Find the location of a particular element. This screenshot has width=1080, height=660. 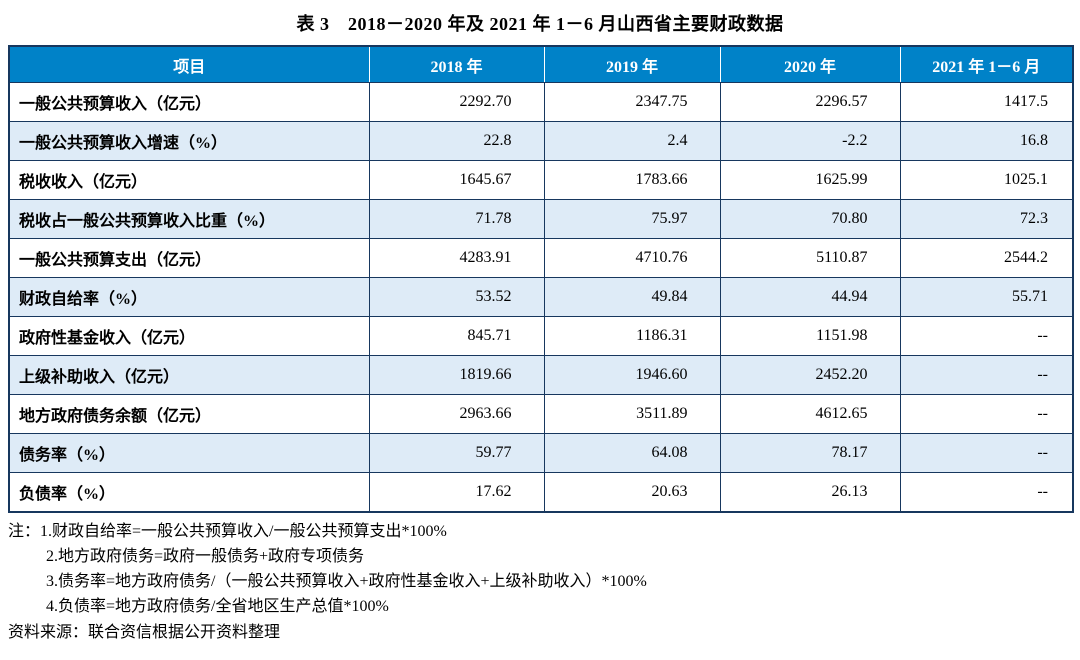

column-header-2019: 2019 年 is located at coordinates (632, 64).